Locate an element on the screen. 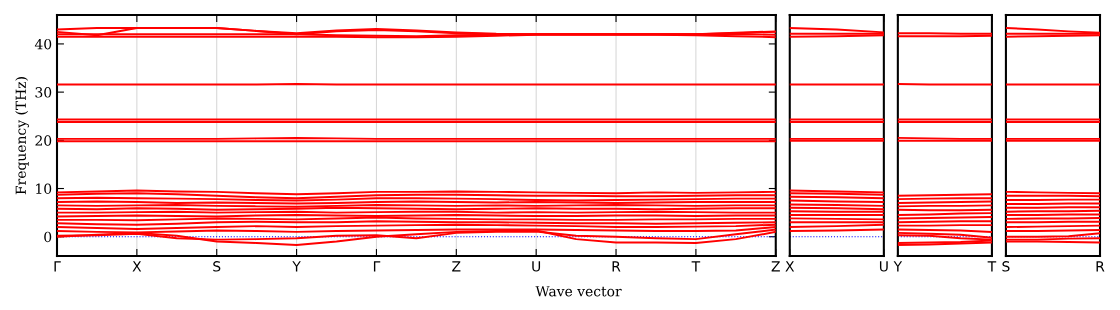 This screenshot has height=310, width=1120. y-tick-label: 10 is located at coordinates (44, 188).